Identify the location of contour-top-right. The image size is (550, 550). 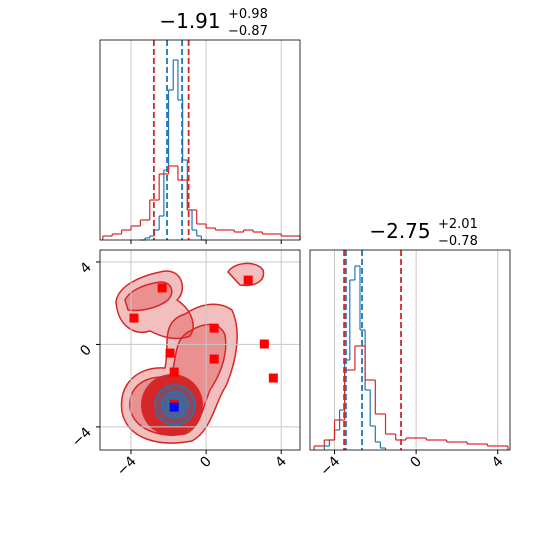
(246, 274).